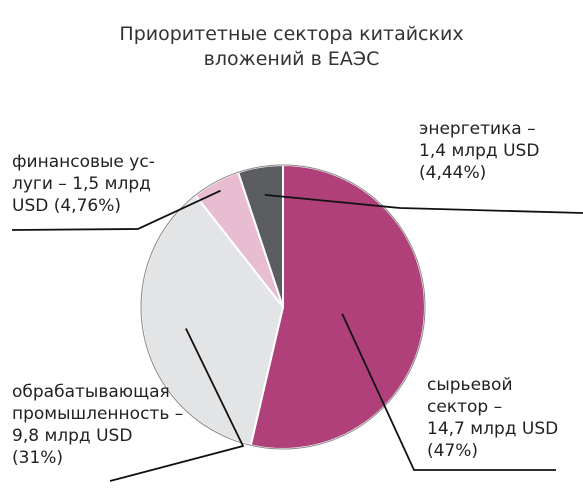  I want to click on leader-line-fin, so click(116, 210).